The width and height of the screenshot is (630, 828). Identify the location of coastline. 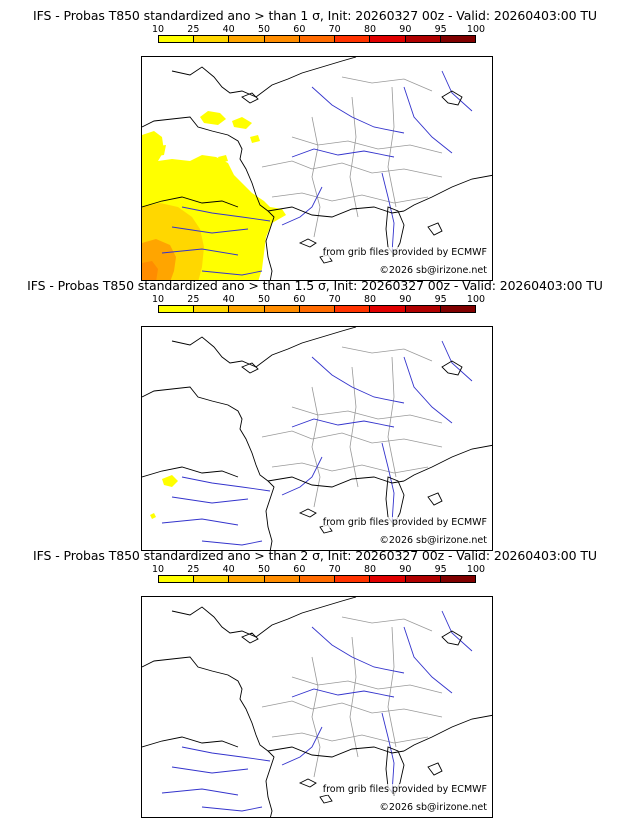
(317, 707).